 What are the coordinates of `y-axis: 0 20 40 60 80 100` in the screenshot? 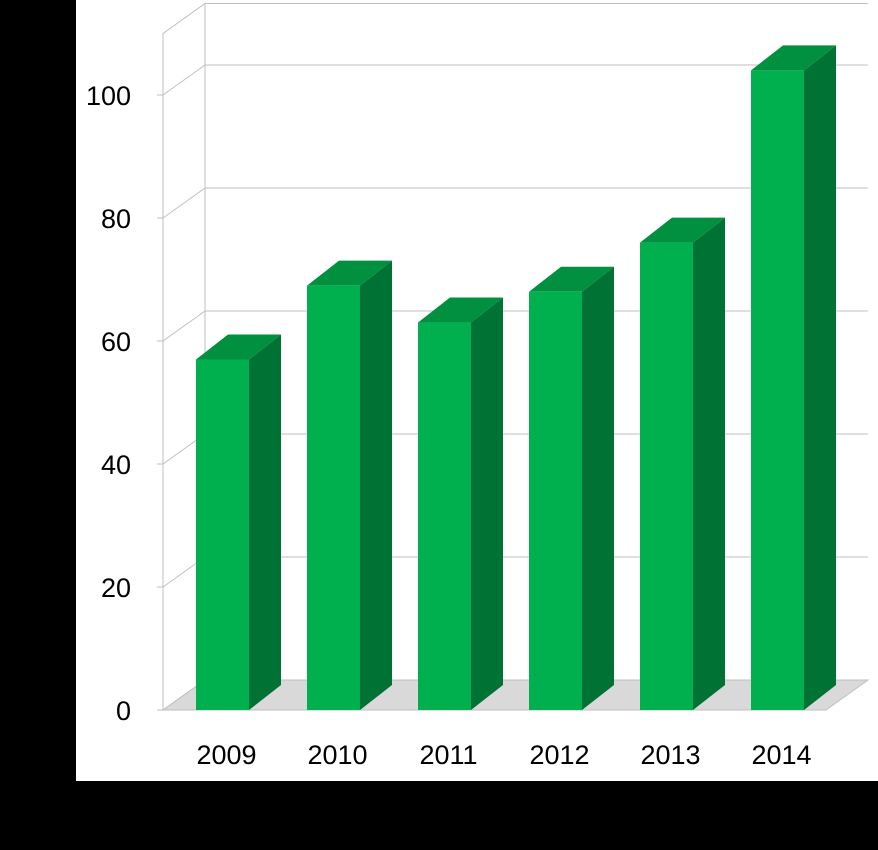 It's located at (108, 403).